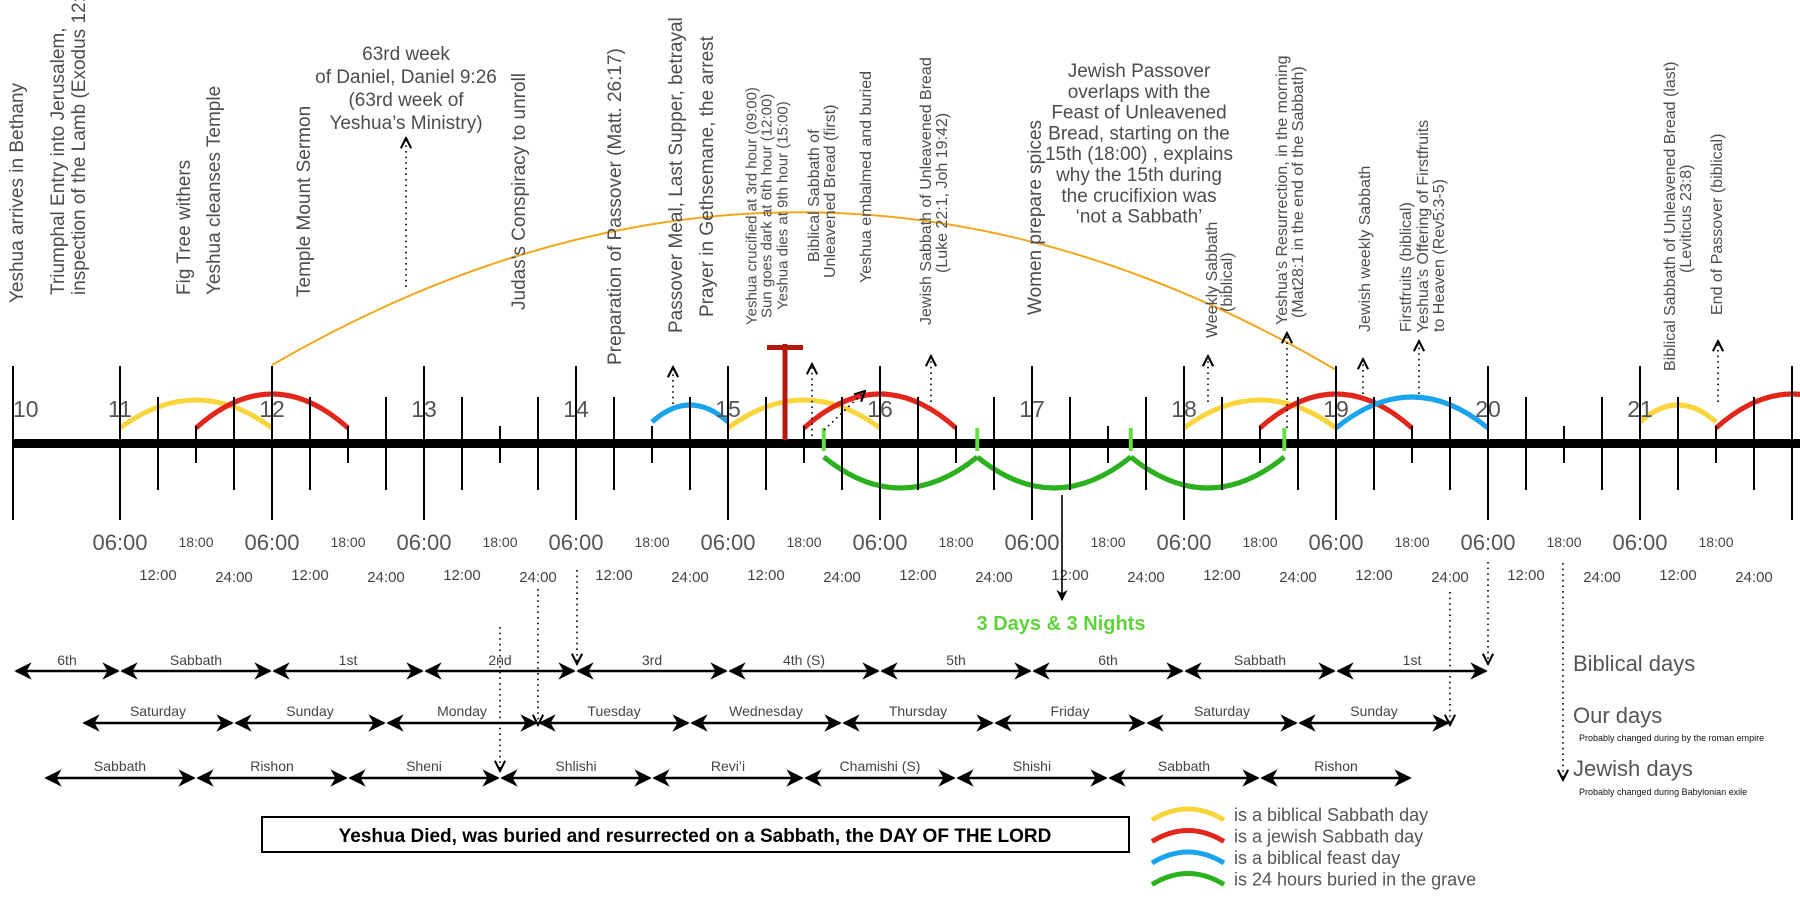  Describe the element at coordinates (1138, 113) in the screenshot. I see `jewish-passover-note: Feast of Unleavened` at that location.